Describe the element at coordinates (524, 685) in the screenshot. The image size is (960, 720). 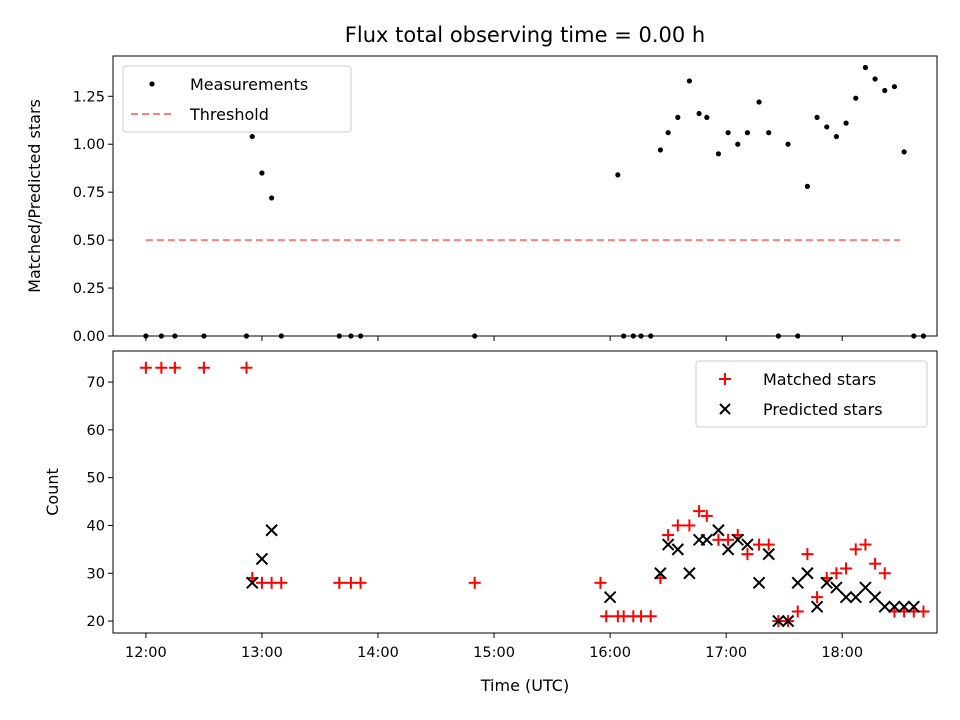
I see `bottom-x-axis-label: Time (UTC)` at that location.